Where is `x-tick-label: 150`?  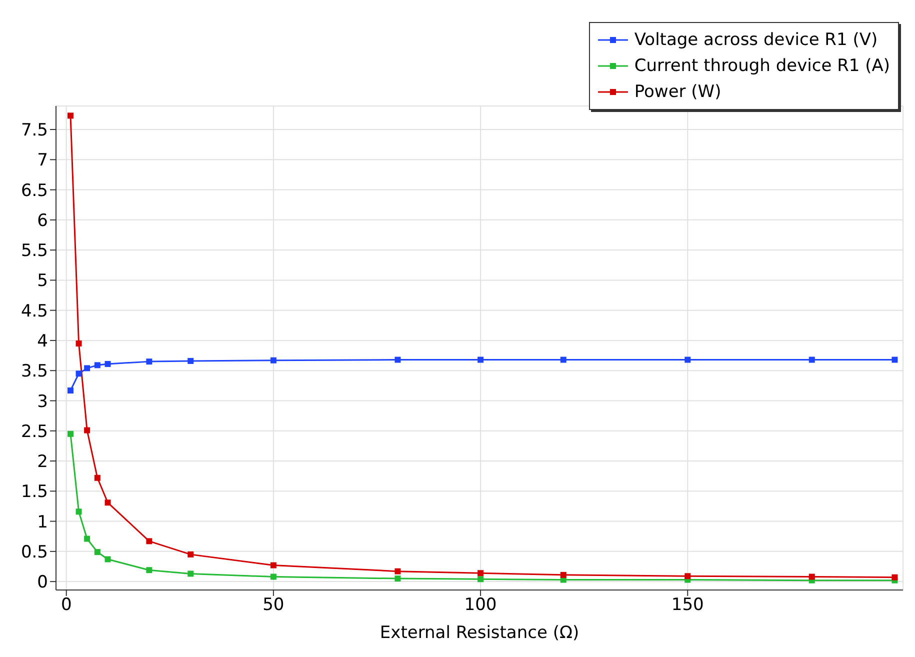 x-tick-label: 150 is located at coordinates (687, 605).